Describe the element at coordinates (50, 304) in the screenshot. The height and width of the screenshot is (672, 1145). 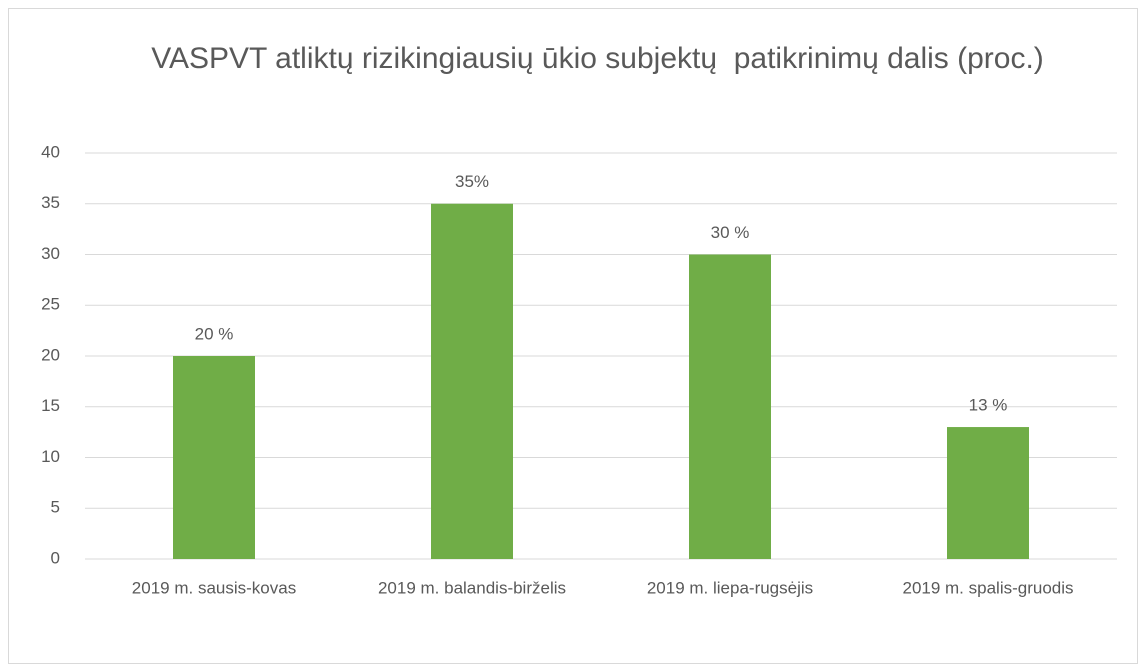
I see `y-tick-label: 25` at that location.